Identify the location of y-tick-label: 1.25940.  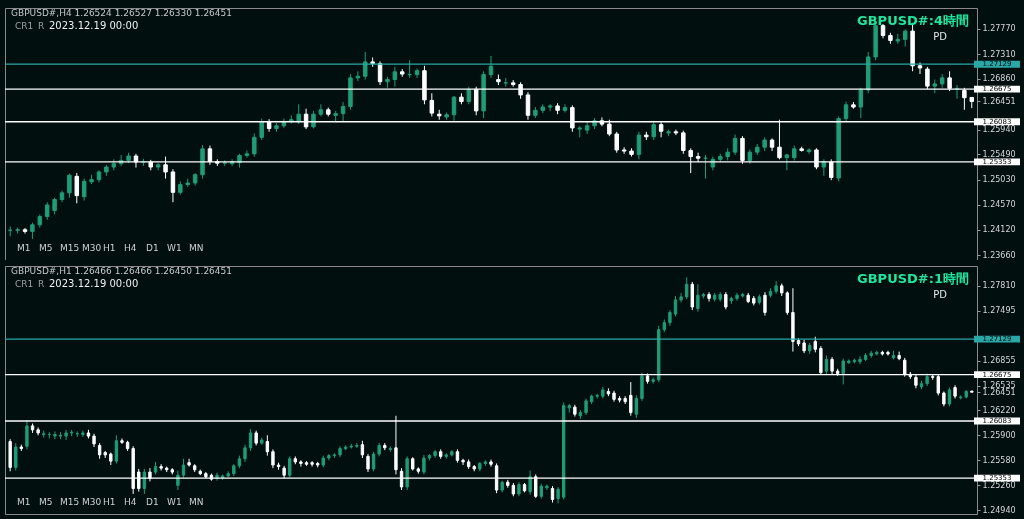
(999, 130).